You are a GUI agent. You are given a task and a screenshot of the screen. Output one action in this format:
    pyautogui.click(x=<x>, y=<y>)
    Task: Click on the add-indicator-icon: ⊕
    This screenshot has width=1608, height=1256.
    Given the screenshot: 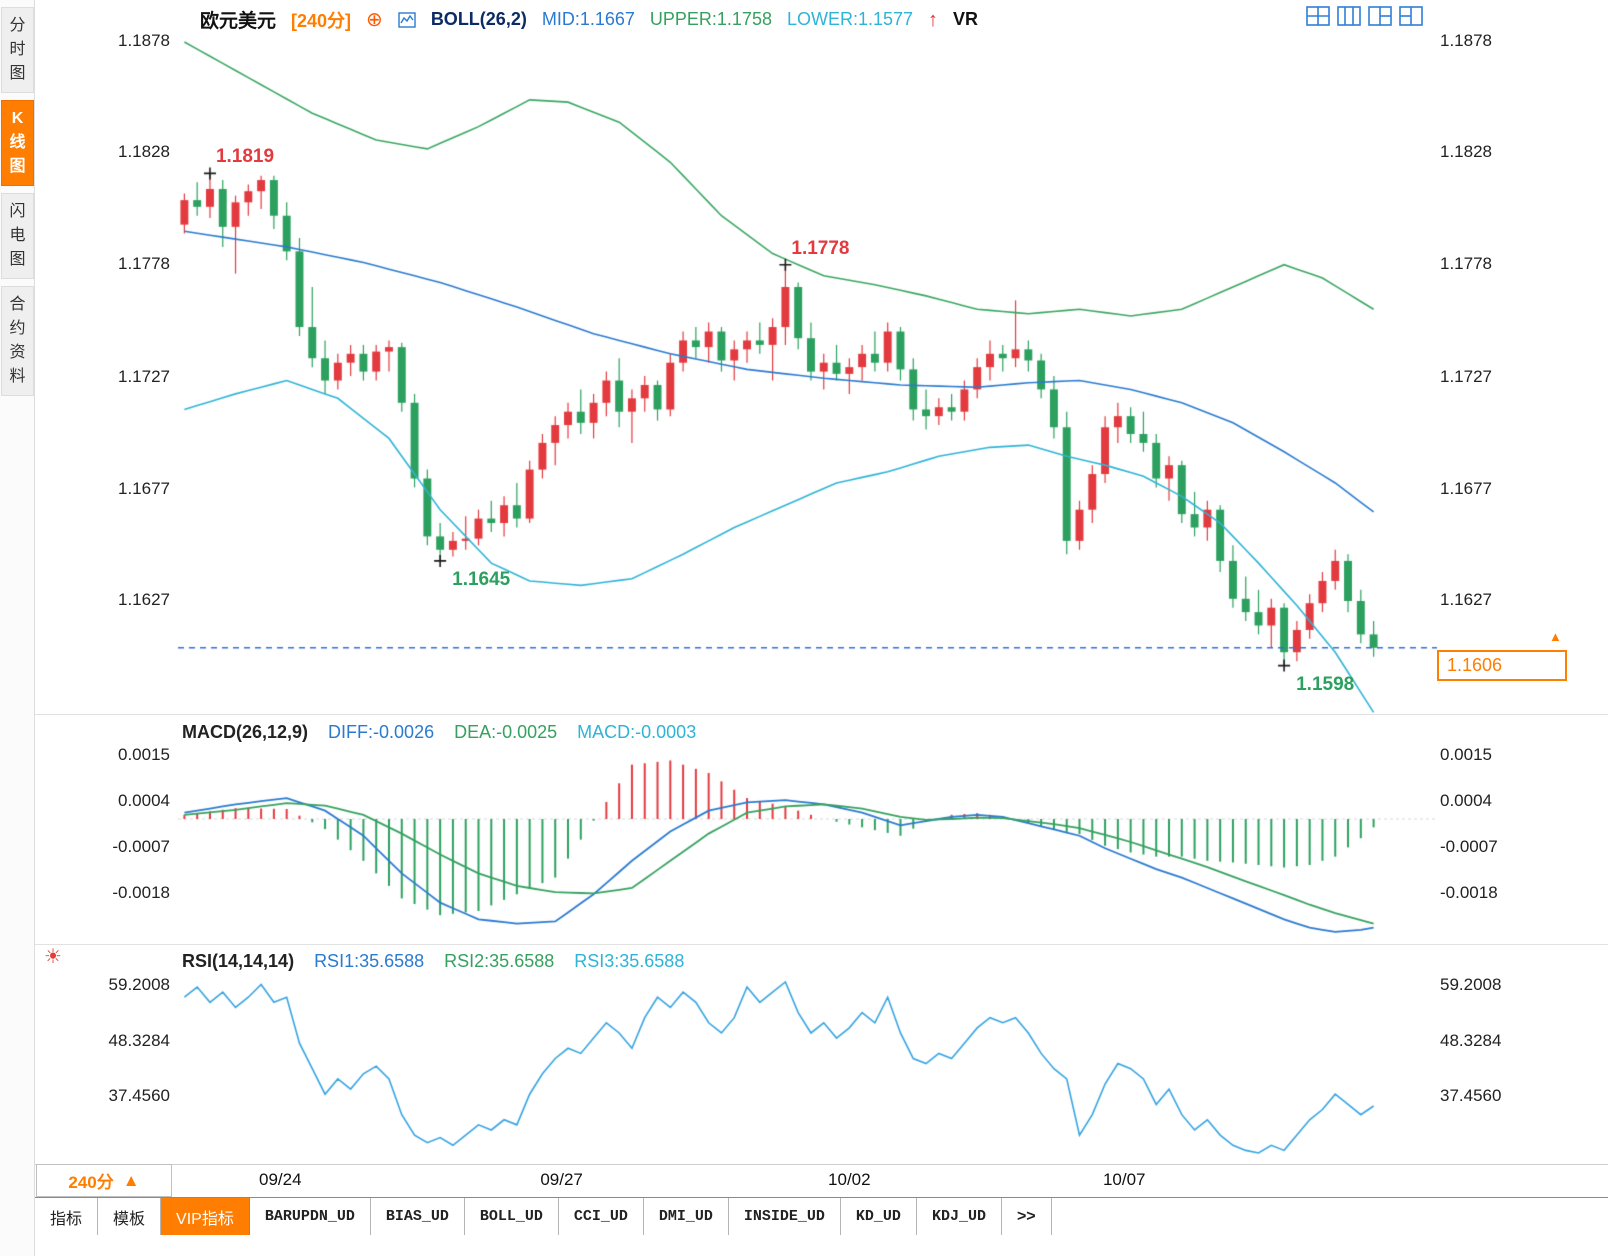 What is the action you would take?
    pyautogui.click(x=374, y=19)
    